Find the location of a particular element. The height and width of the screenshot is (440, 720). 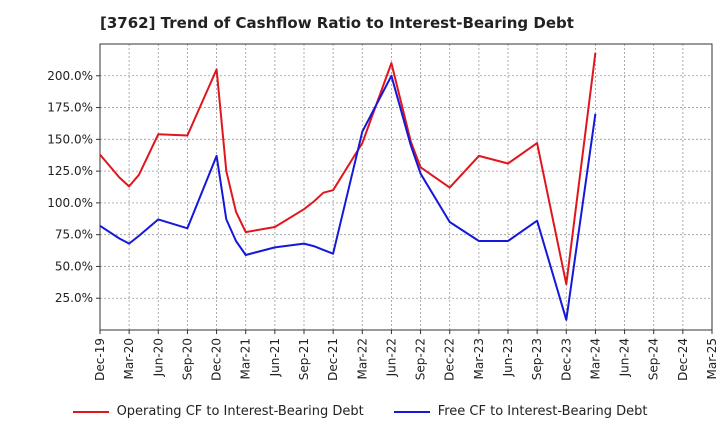

x-tick-label: Mar-25 is located at coordinates (712, 358).